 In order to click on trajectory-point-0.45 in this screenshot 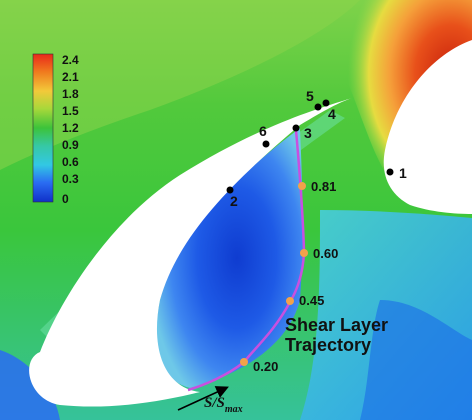, I will do `click(290, 301)`.